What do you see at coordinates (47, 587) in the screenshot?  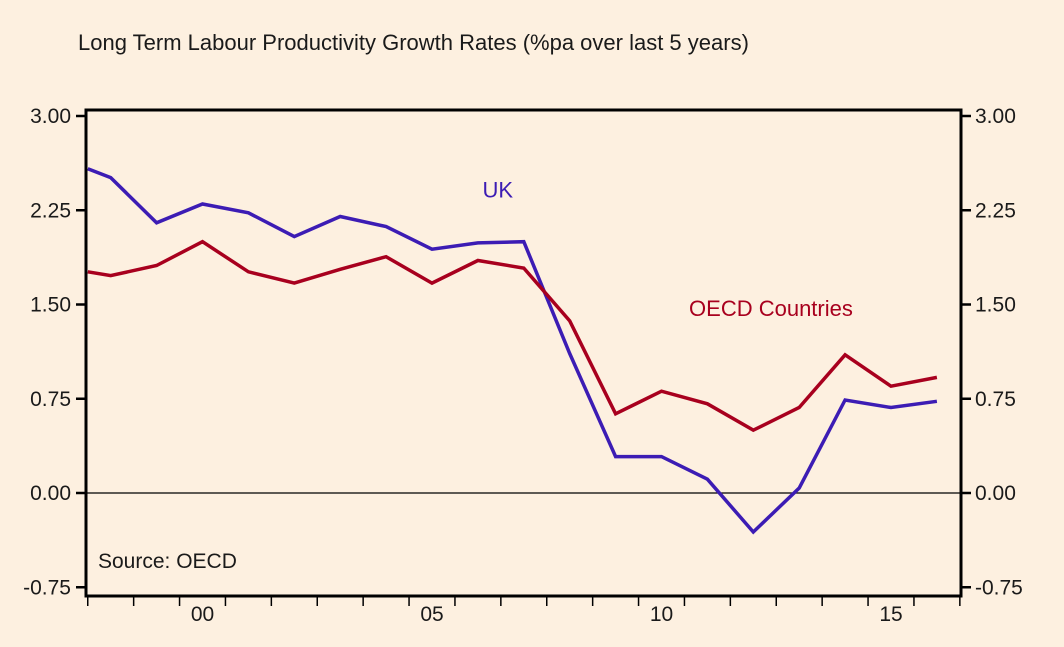 I see `y-tick-label-left: -0.75` at bounding box center [47, 587].